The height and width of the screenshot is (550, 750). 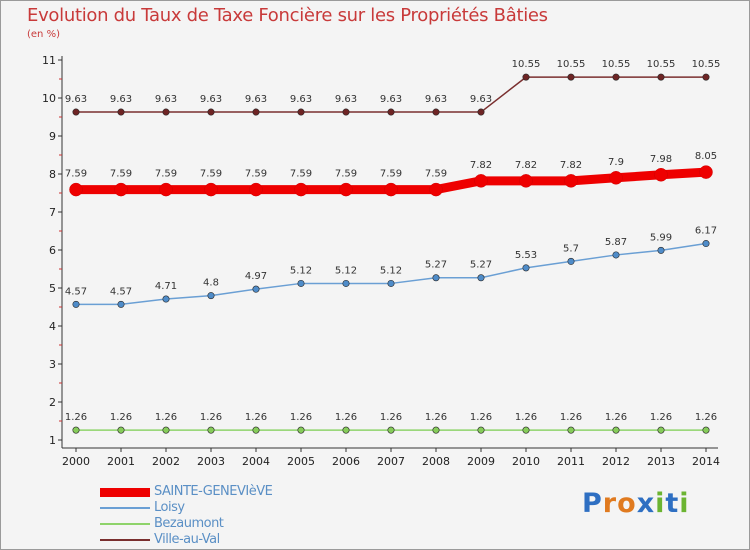 I want to click on data-label: 6.17, so click(x=706, y=231).